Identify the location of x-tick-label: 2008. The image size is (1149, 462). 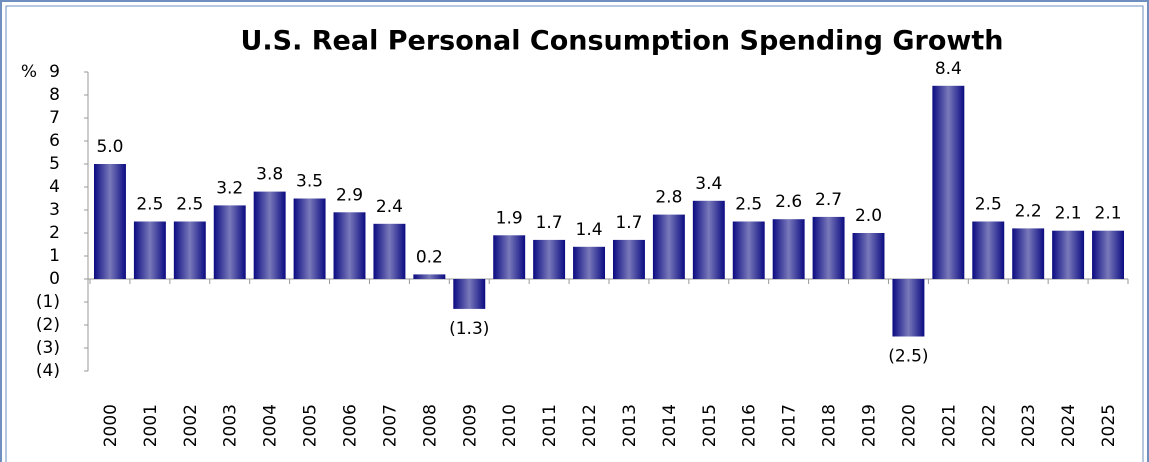
(430, 425).